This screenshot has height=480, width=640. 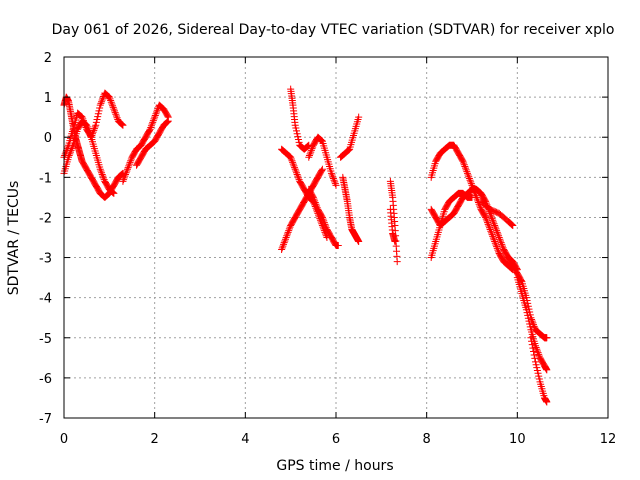 What do you see at coordinates (608, 439) in the screenshot?
I see `x-tick-label: 12` at bounding box center [608, 439].